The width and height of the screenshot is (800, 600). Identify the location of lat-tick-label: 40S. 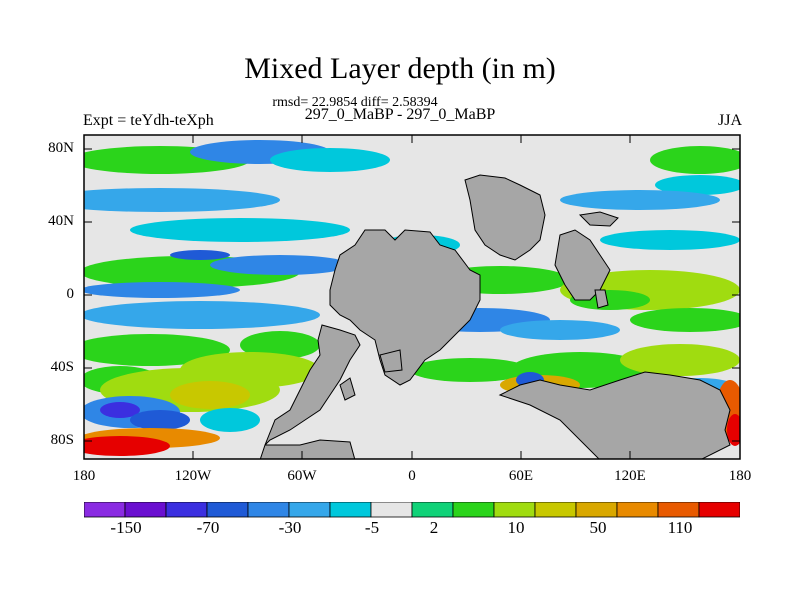
(62, 367).